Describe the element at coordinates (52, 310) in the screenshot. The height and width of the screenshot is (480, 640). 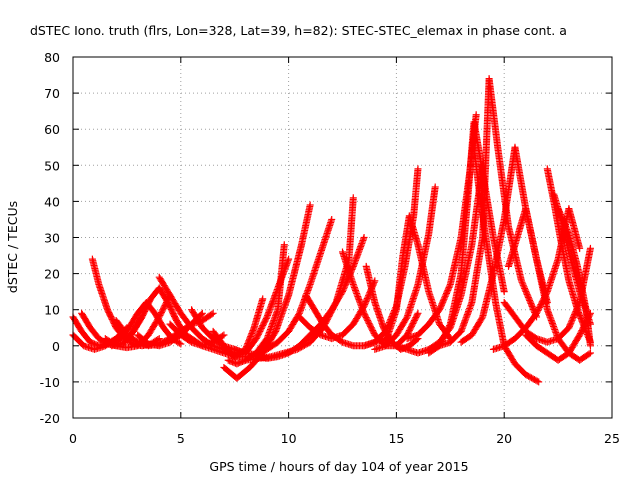
I see `y-tick-label: 10` at that location.